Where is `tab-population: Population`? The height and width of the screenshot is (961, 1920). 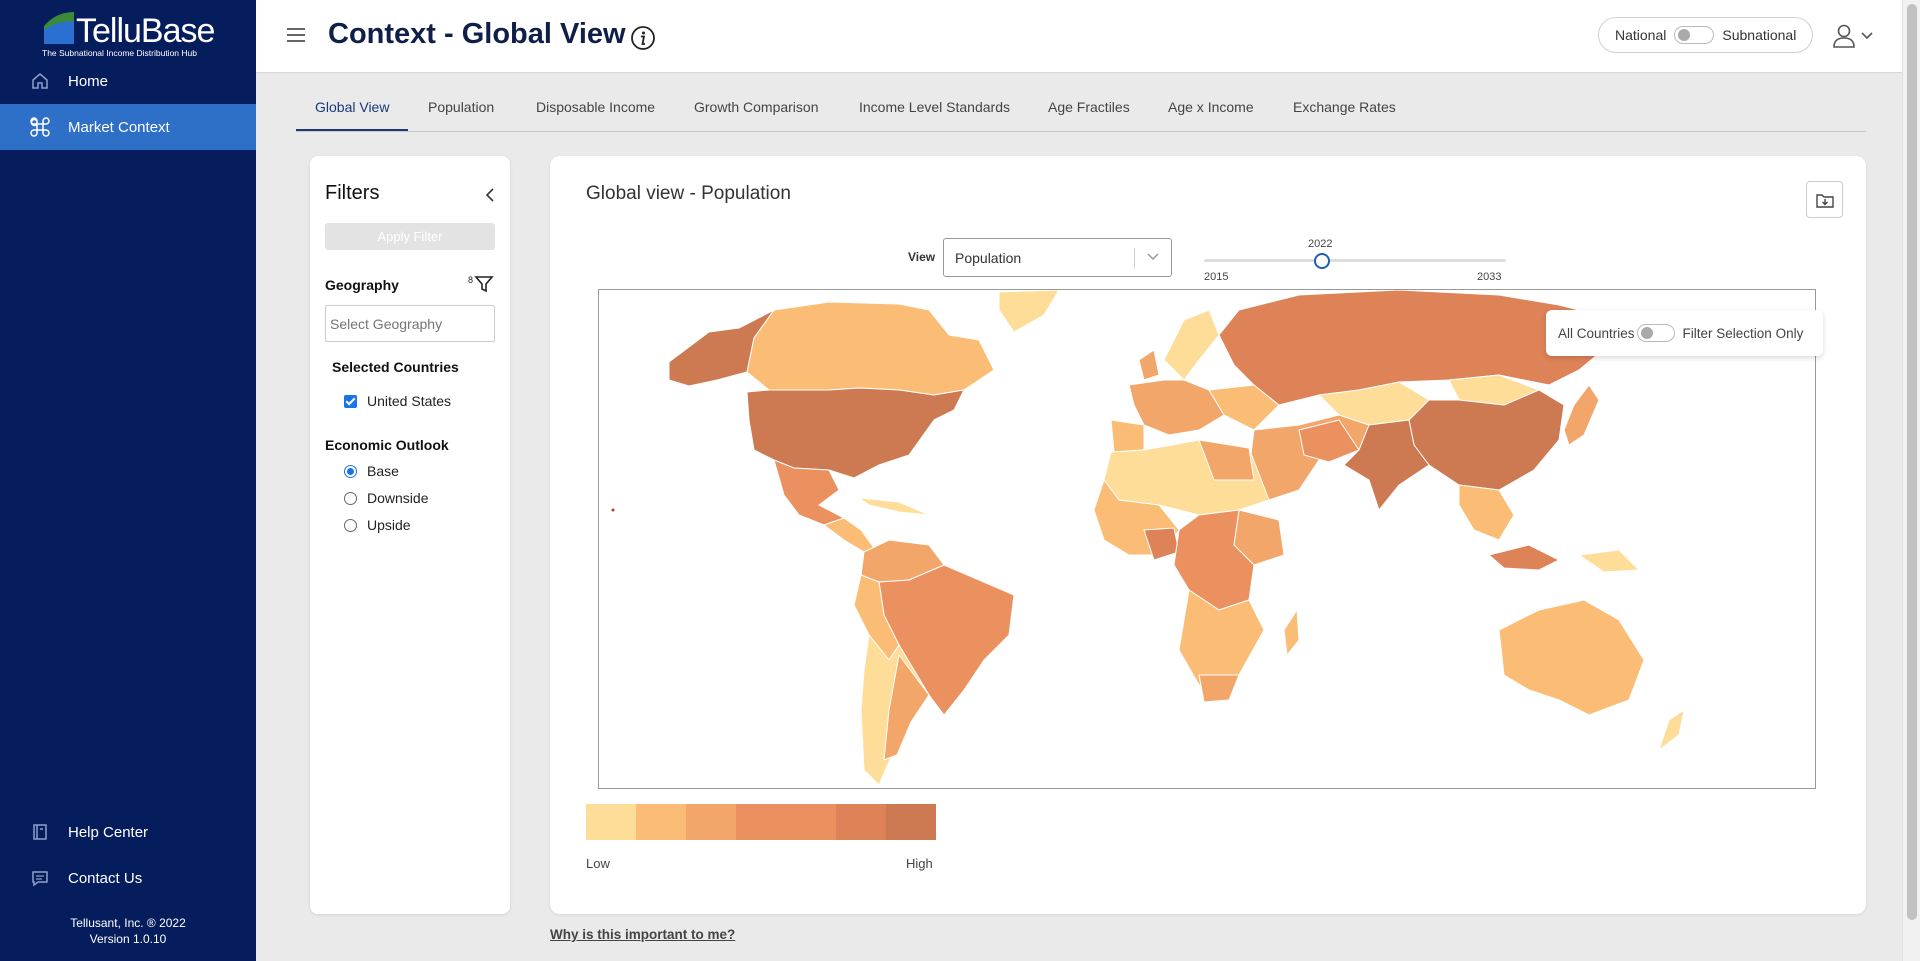 tab-population: Population is located at coordinates (461, 107).